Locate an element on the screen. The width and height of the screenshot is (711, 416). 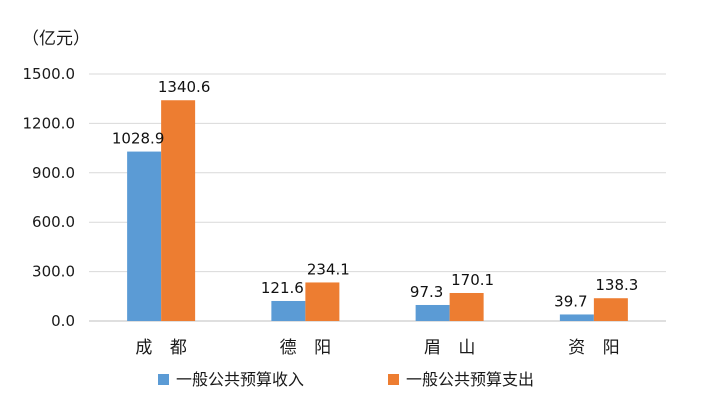
legend: 一般公共预算收入 一般公共预算支出 is located at coordinates (346, 379).